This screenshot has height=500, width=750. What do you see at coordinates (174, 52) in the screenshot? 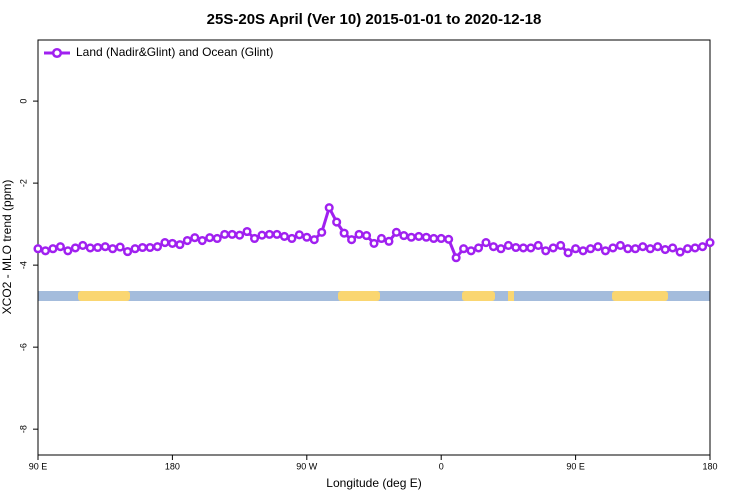
I see `legend-label: Land (Nadir&Glint) and Ocean (Glint)` at bounding box center [174, 52].